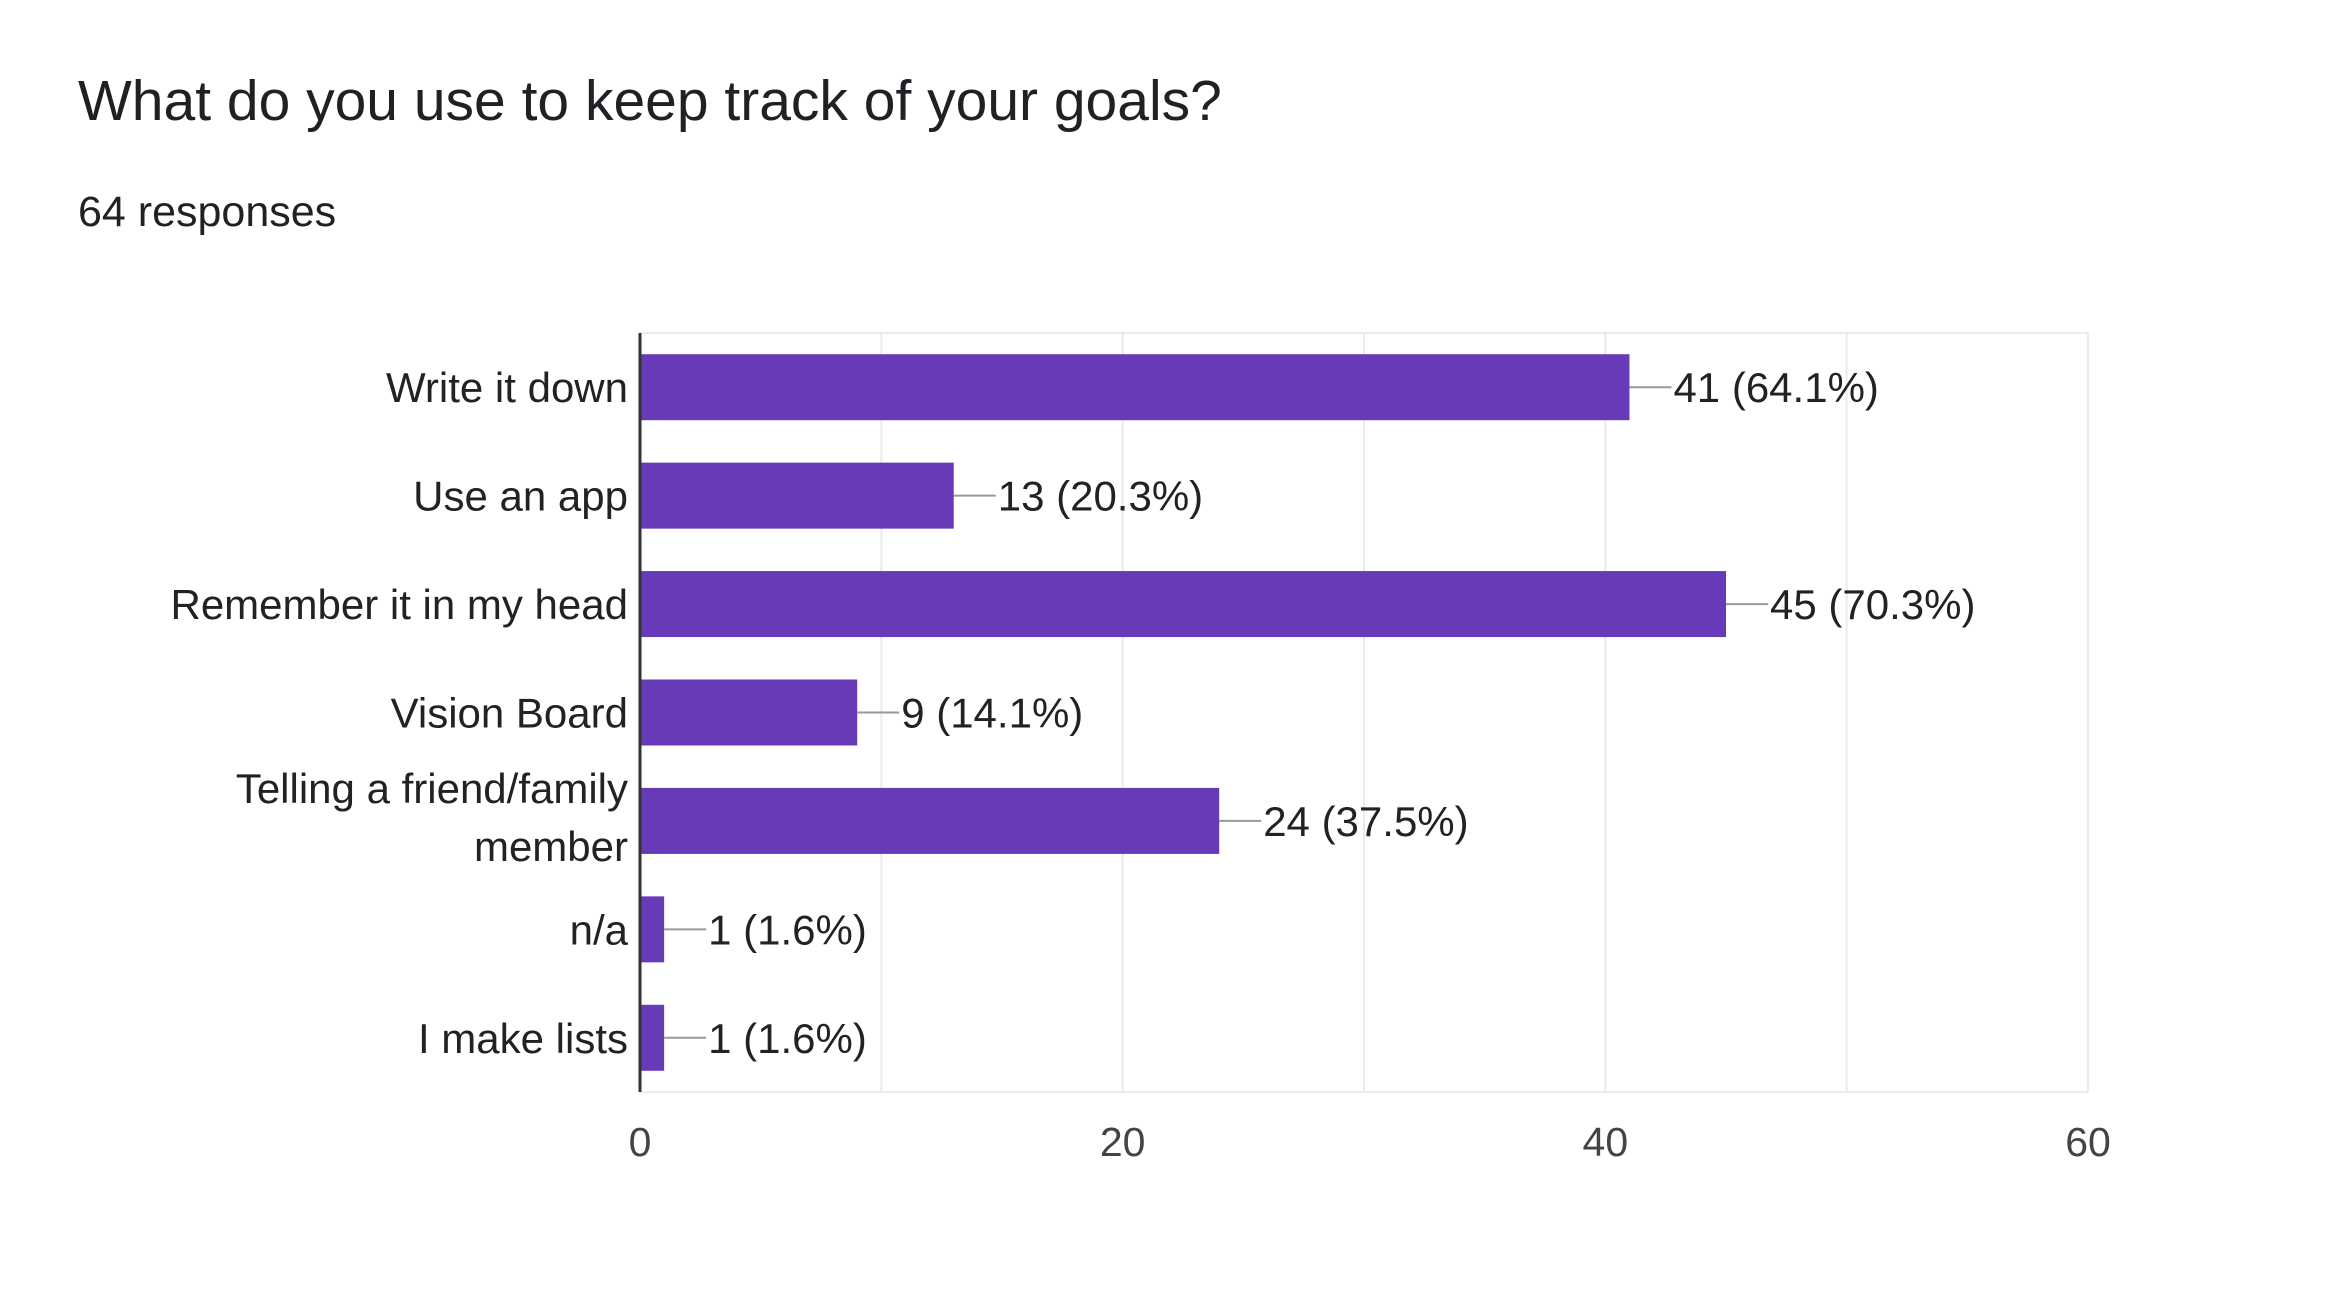 The height and width of the screenshot is (1295, 2332). What do you see at coordinates (207, 212) in the screenshot?
I see `response-count: 64 responses` at bounding box center [207, 212].